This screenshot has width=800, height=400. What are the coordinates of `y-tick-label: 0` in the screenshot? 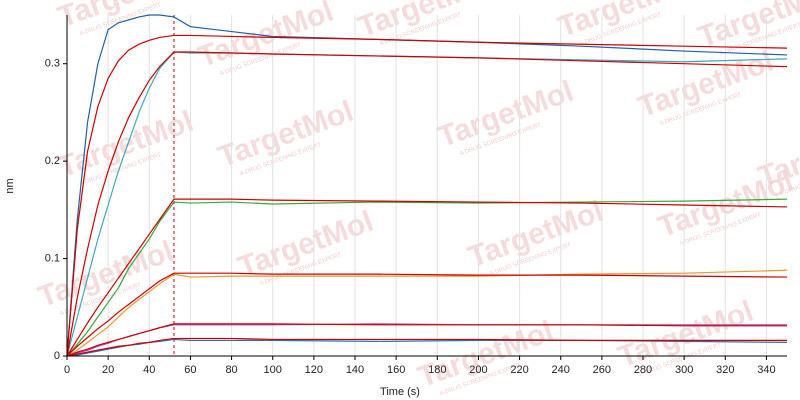 It's located at (57, 356).